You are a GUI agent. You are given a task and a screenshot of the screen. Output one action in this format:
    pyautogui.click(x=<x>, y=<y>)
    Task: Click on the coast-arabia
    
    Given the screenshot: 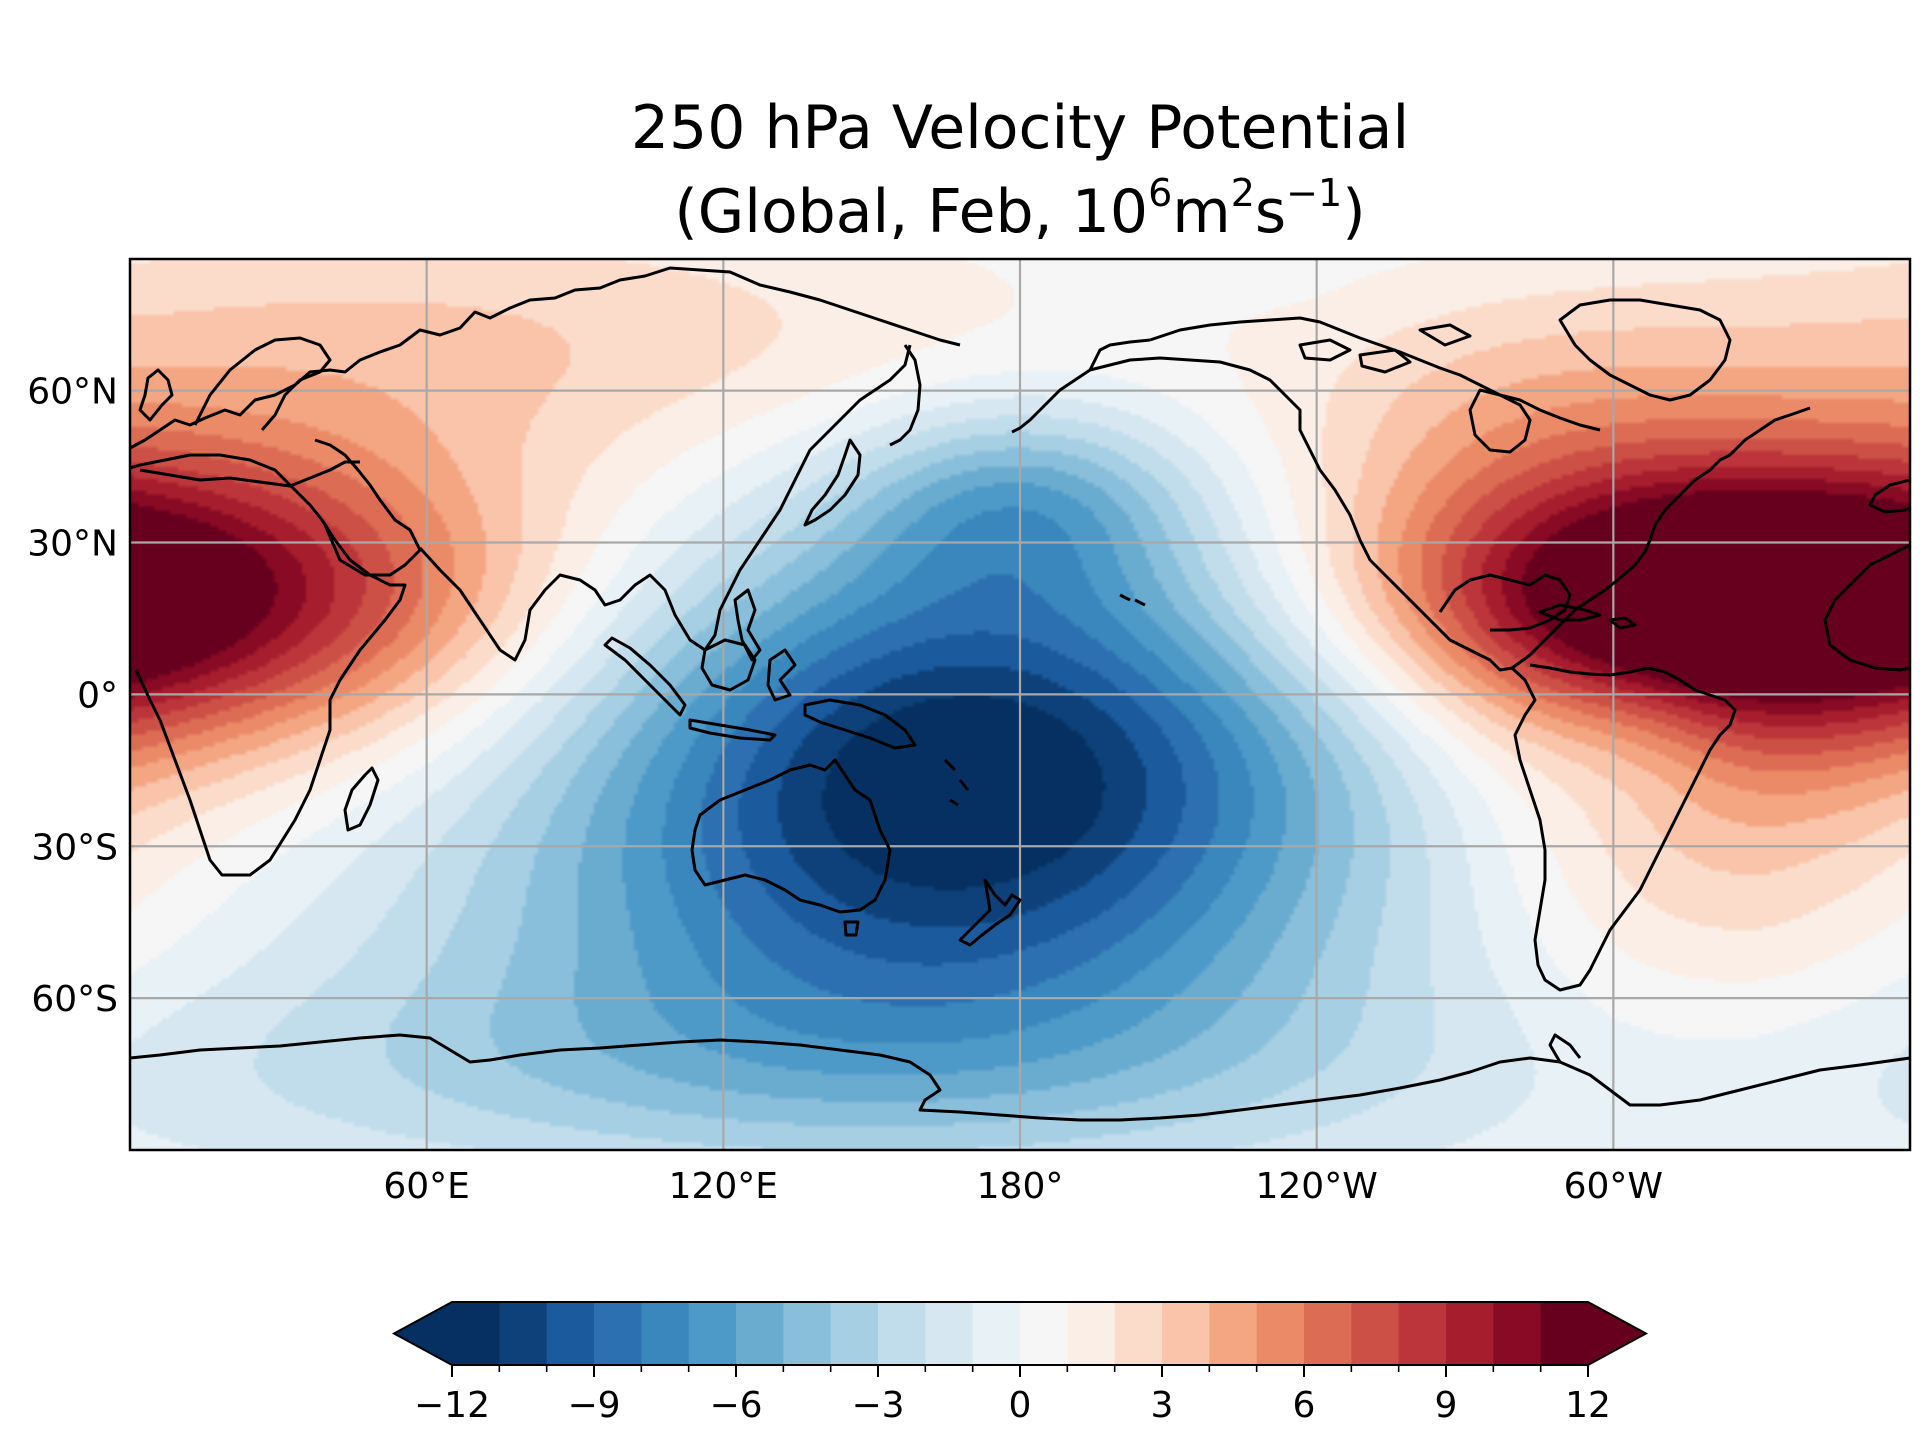 What is the action you would take?
    pyautogui.click(x=368, y=507)
    